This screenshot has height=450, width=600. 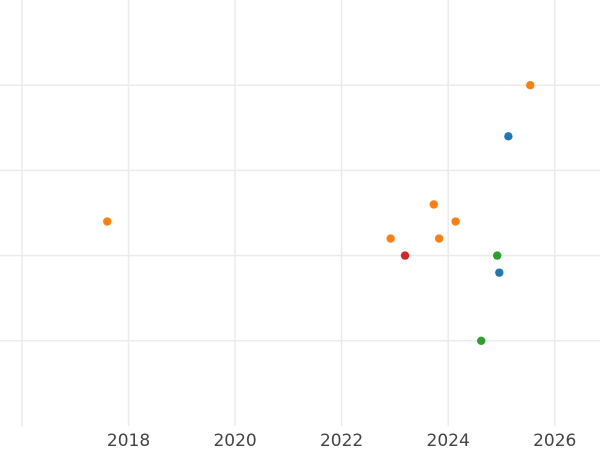 I want to click on x-tick-label: 2018, so click(x=128, y=440).